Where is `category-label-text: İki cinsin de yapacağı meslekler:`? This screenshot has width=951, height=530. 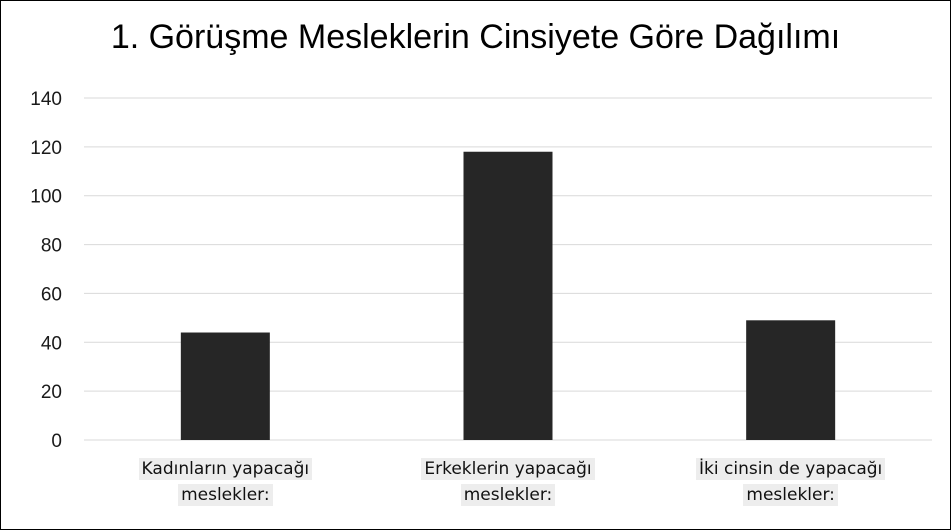
category-label-text: İki cinsin de yapacağı meslekler: is located at coordinates (791, 482).